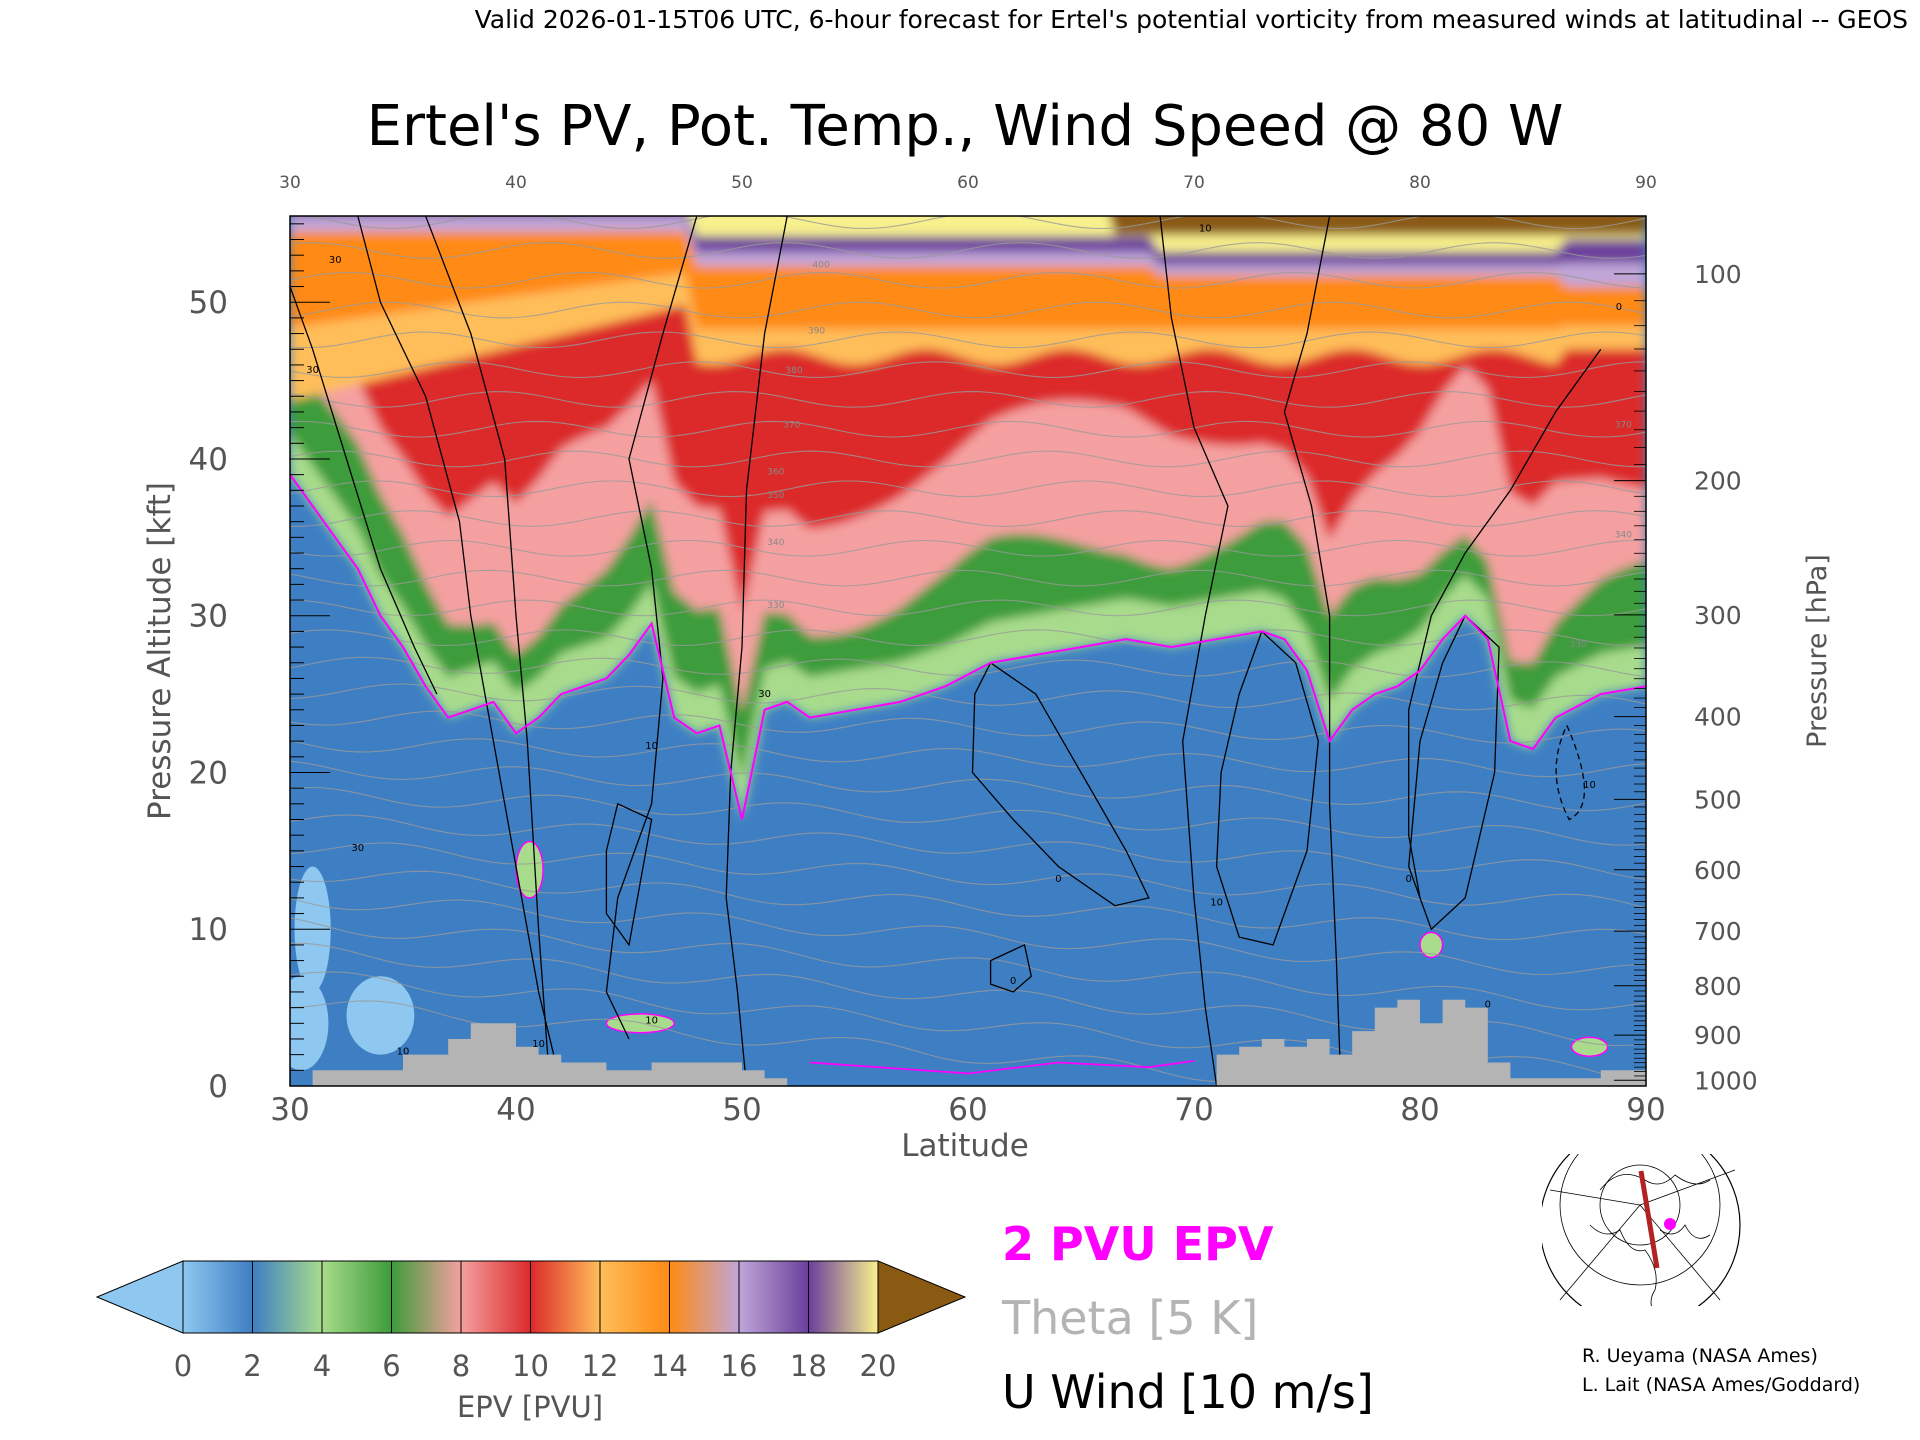 This screenshot has width=1920, height=1440. I want to click on colorbar-tick-label: 8, so click(461, 1366).